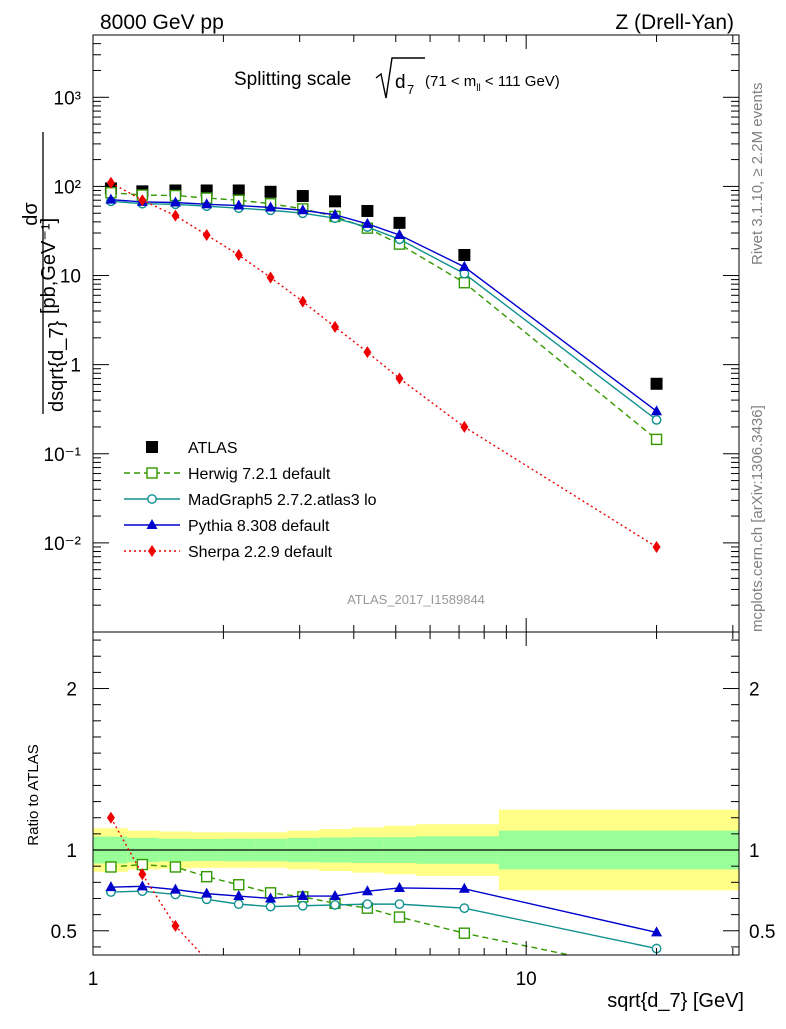  Describe the element at coordinates (33, 794) in the screenshot. I see `ratio-ylabel: Ratio to ATLAS` at that location.